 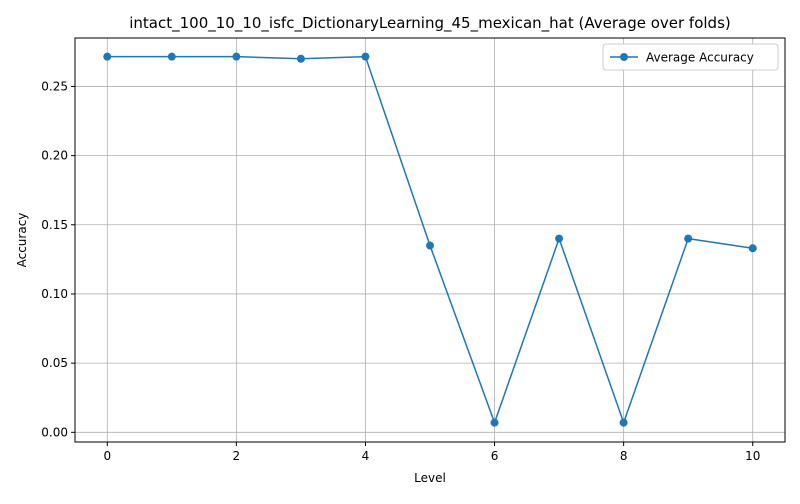 I want to click on x-axis-ticks: 0 2 4 6 8 10, so click(x=431, y=452).